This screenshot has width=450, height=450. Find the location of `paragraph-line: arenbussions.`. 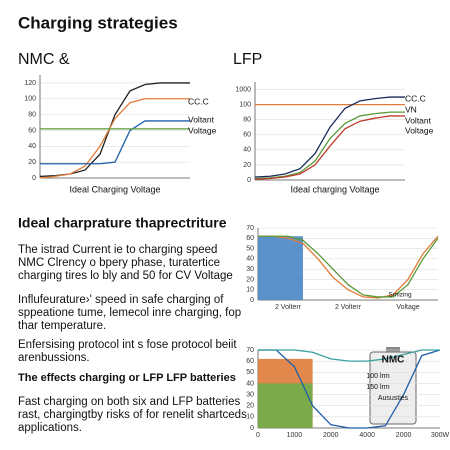

paragraph-line: arenbussions. is located at coordinates (54, 358).